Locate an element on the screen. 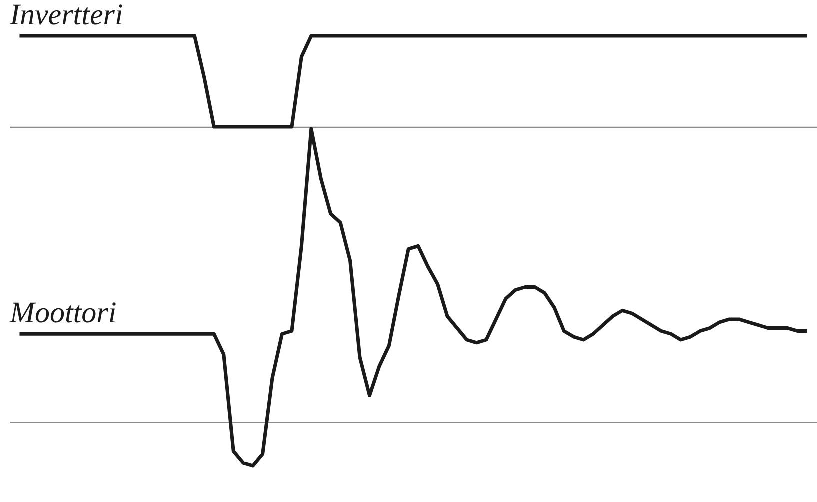 The width and height of the screenshot is (817, 502). chart-title: Invertteri is located at coordinates (66, 16).